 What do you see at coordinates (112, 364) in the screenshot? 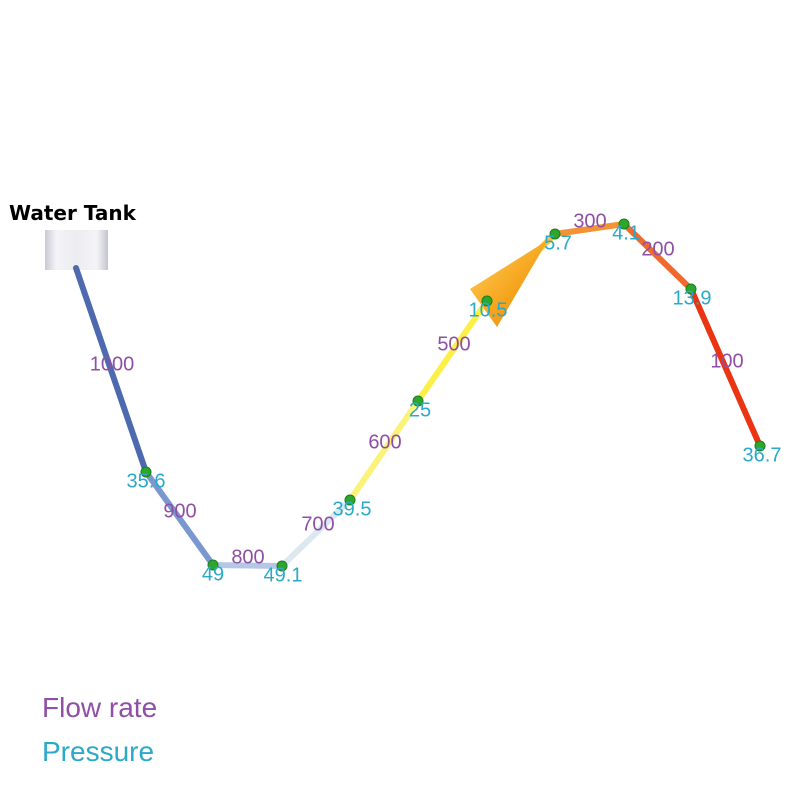
I see `flow-rate-label: 1000` at bounding box center [112, 364].